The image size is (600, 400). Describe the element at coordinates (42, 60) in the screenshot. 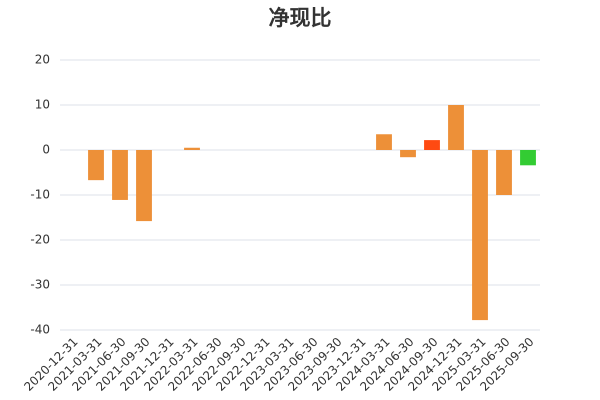

I see `y-tick-label: 20` at that location.